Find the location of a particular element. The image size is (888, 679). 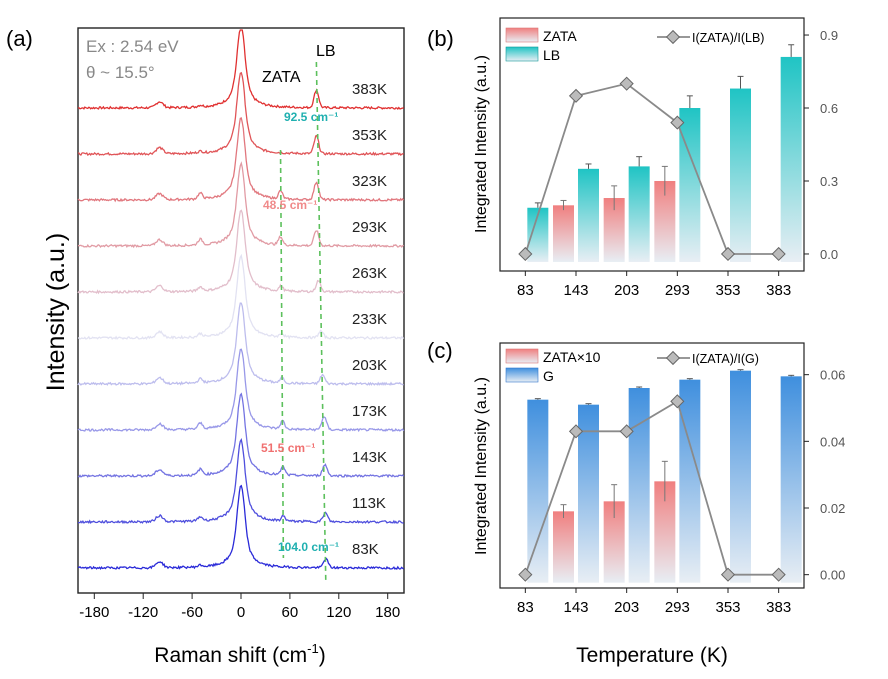

panel-c-legend: ZATA×10 G I(ZATA)/I(G) is located at coordinates (632, 366).